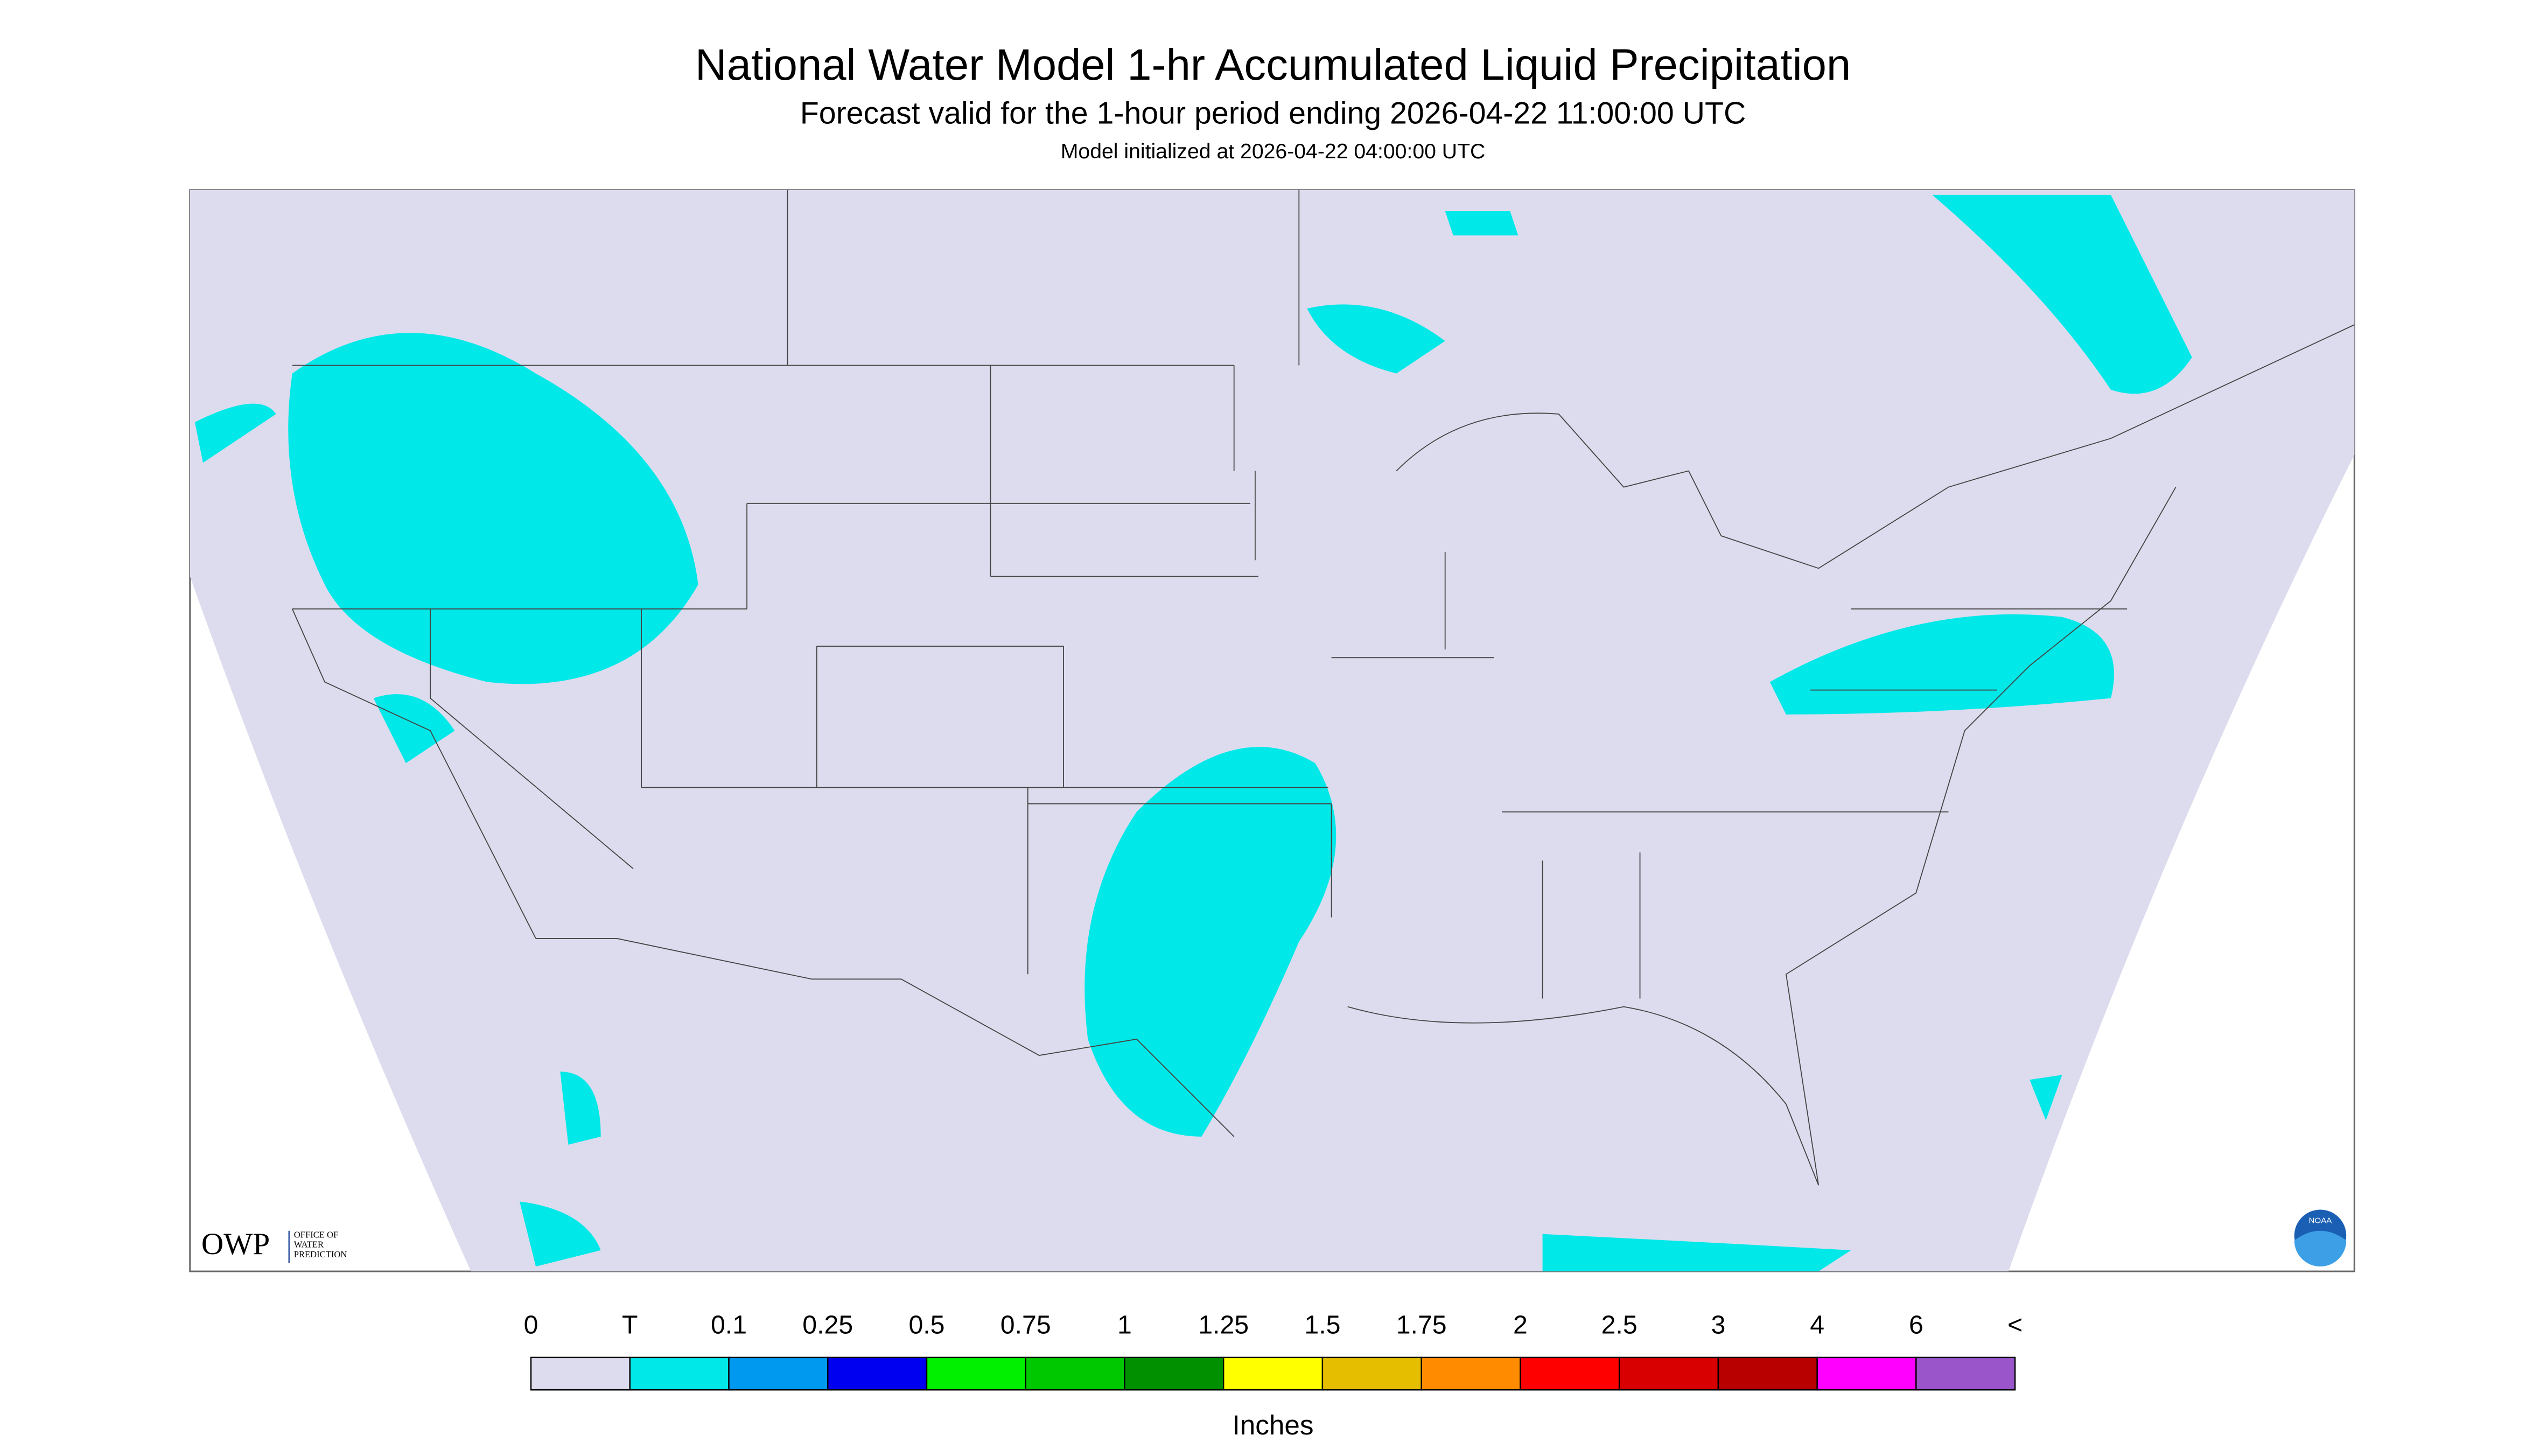 This screenshot has width=2533, height=1456. I want to click on colorbar-label: 3, so click(1718, 1324).